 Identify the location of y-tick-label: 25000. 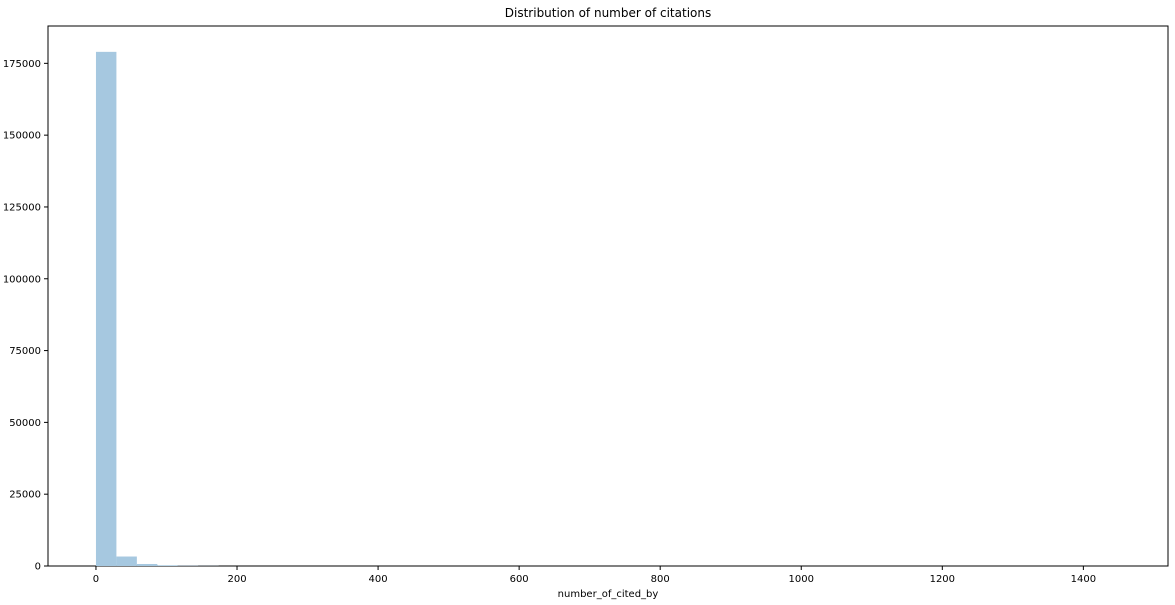
(25, 495).